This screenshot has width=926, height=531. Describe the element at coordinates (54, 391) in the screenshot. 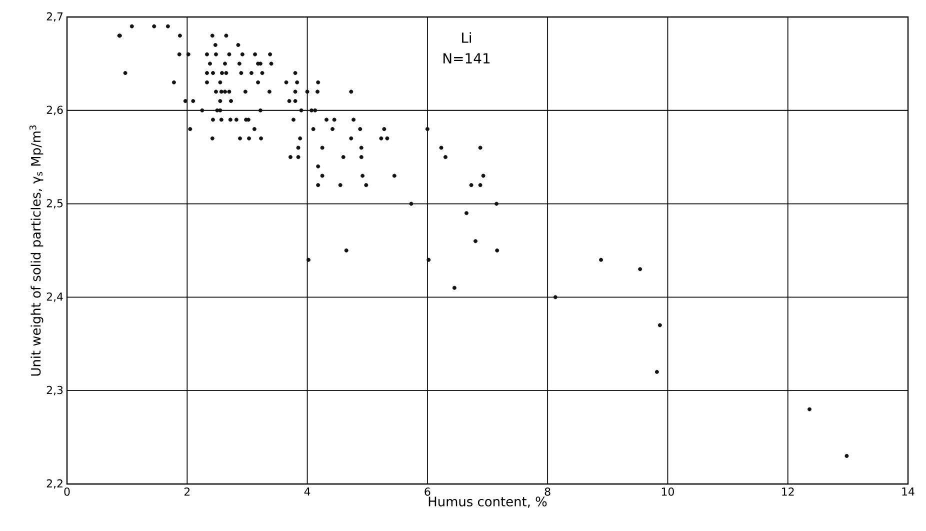

I see `y-tick-label: 2,3` at that location.